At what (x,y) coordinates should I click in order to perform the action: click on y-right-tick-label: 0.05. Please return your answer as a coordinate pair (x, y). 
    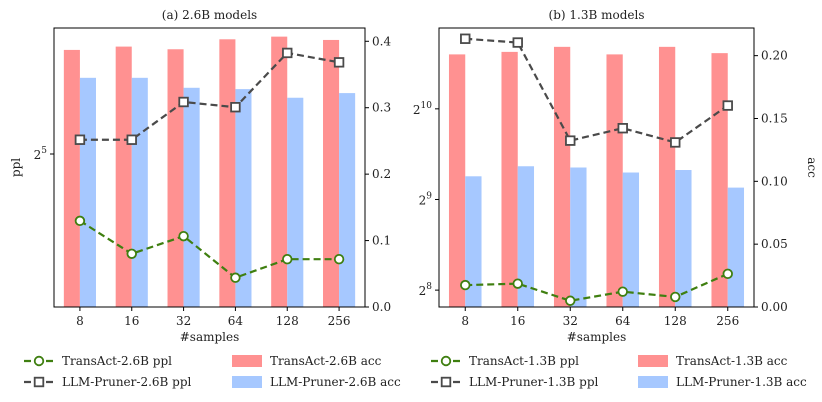
    Looking at the image, I should click on (774, 244).